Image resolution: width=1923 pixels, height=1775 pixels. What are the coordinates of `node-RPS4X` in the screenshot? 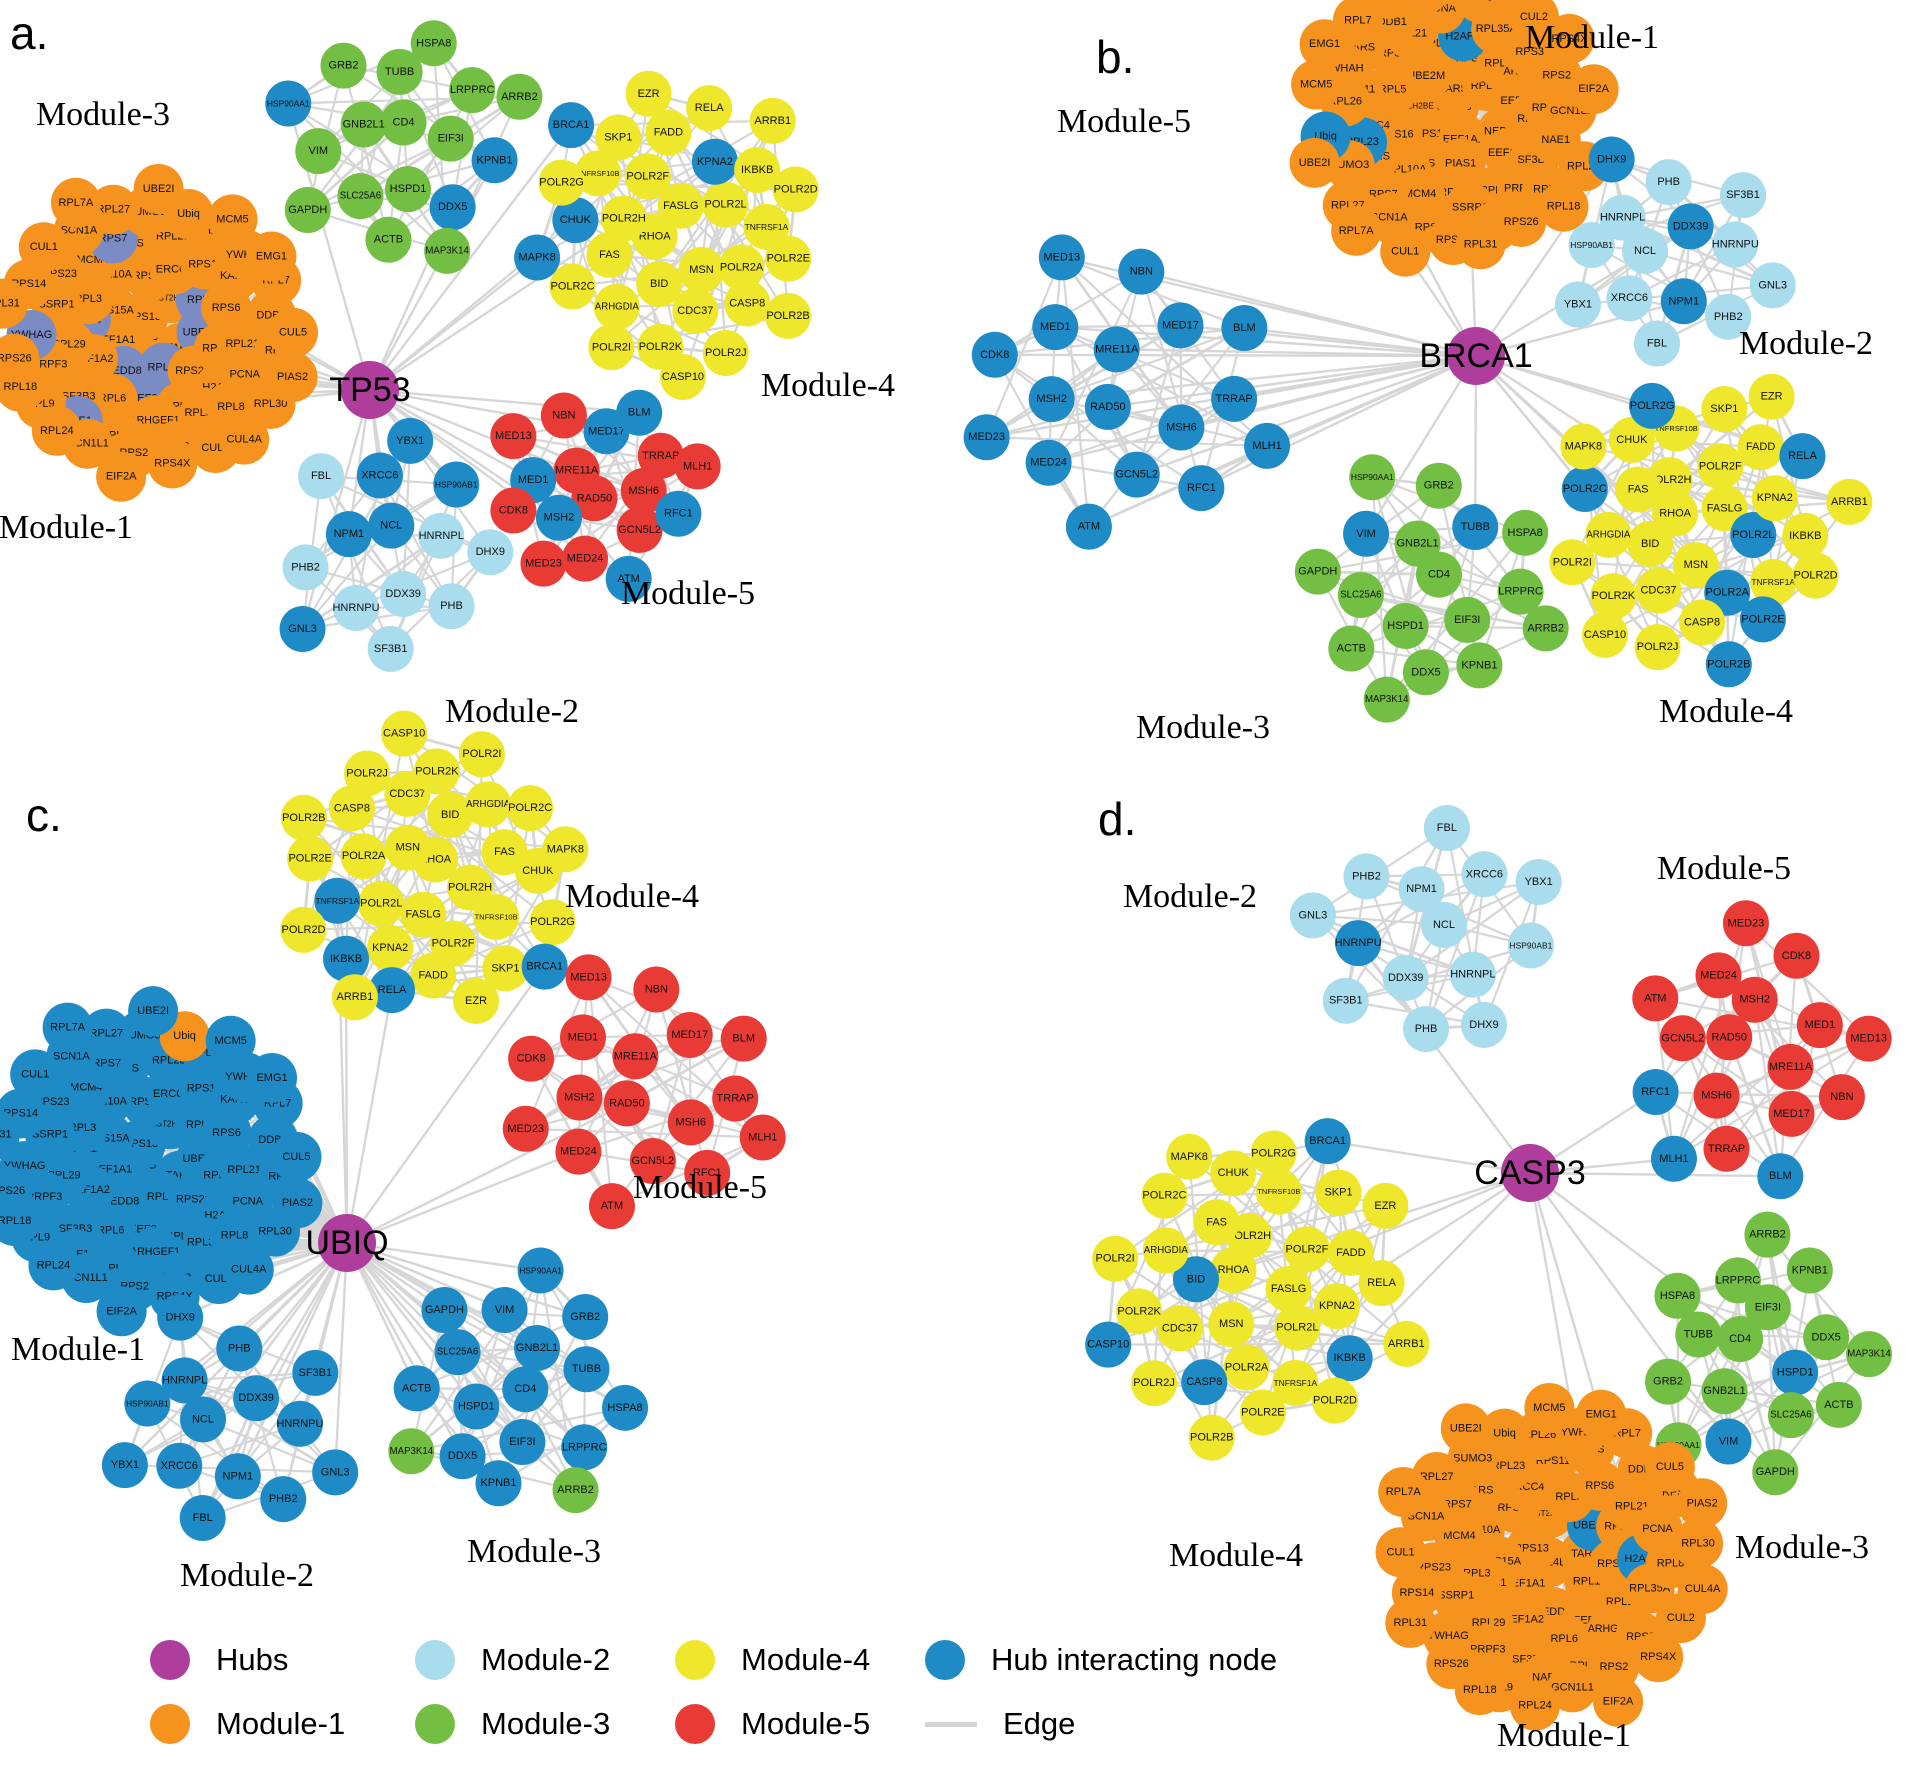 It's located at (1658, 1657).